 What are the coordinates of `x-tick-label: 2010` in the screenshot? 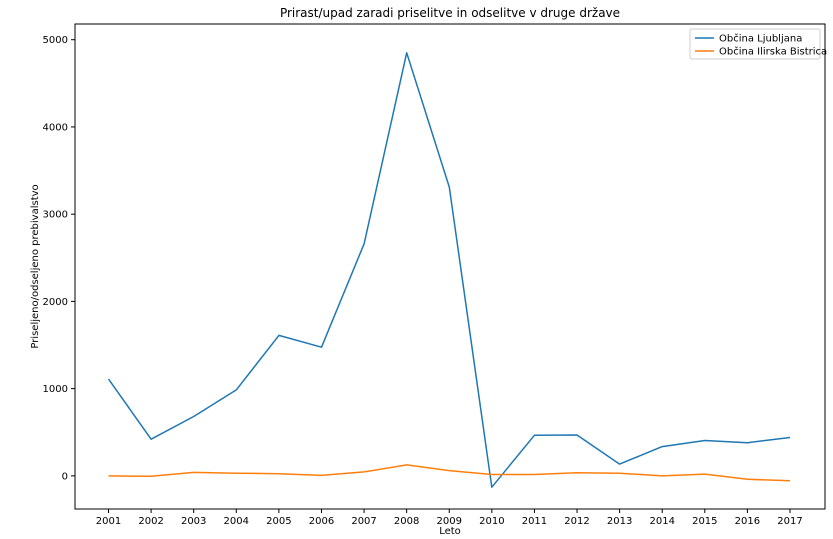 It's located at (491, 521).